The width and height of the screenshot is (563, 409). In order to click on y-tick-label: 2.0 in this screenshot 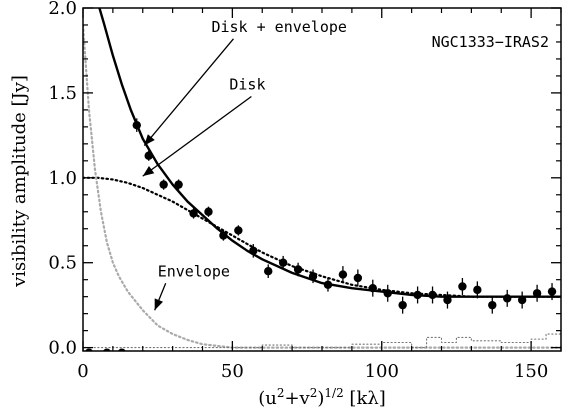, I will do `click(62, 9)`.